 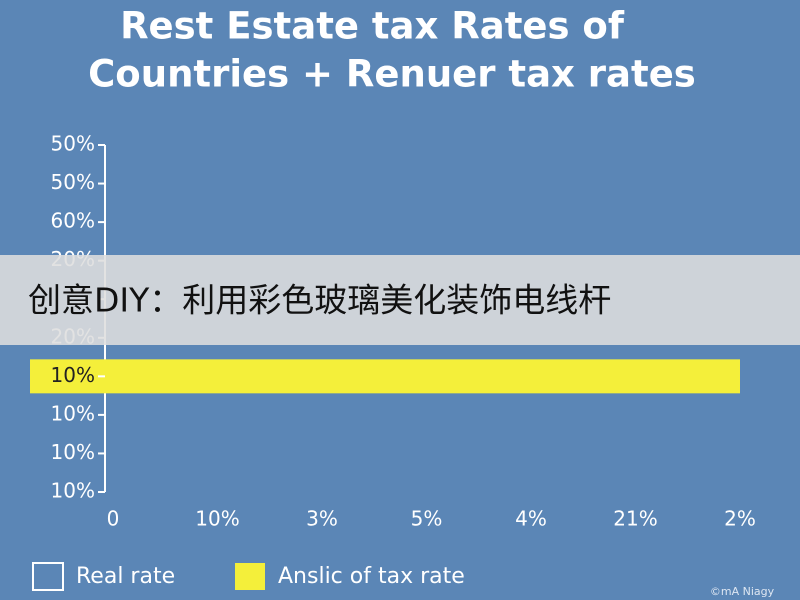 What do you see at coordinates (740, 519) in the screenshot?
I see `x-tick-label: 2%` at bounding box center [740, 519].